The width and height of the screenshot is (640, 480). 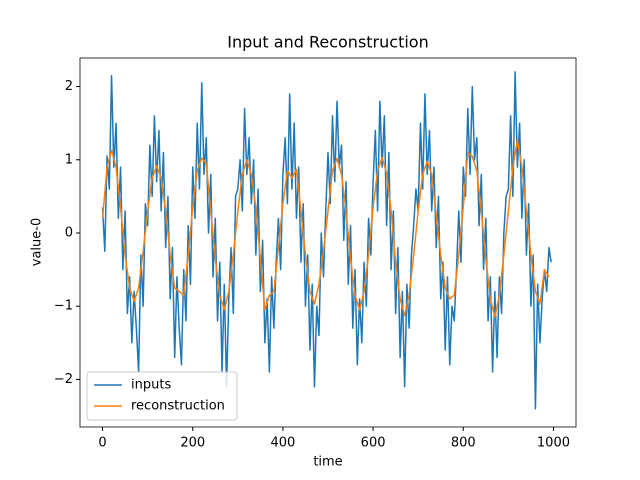 What do you see at coordinates (63, 306) in the screenshot?
I see `y-tick-label: −1` at bounding box center [63, 306].